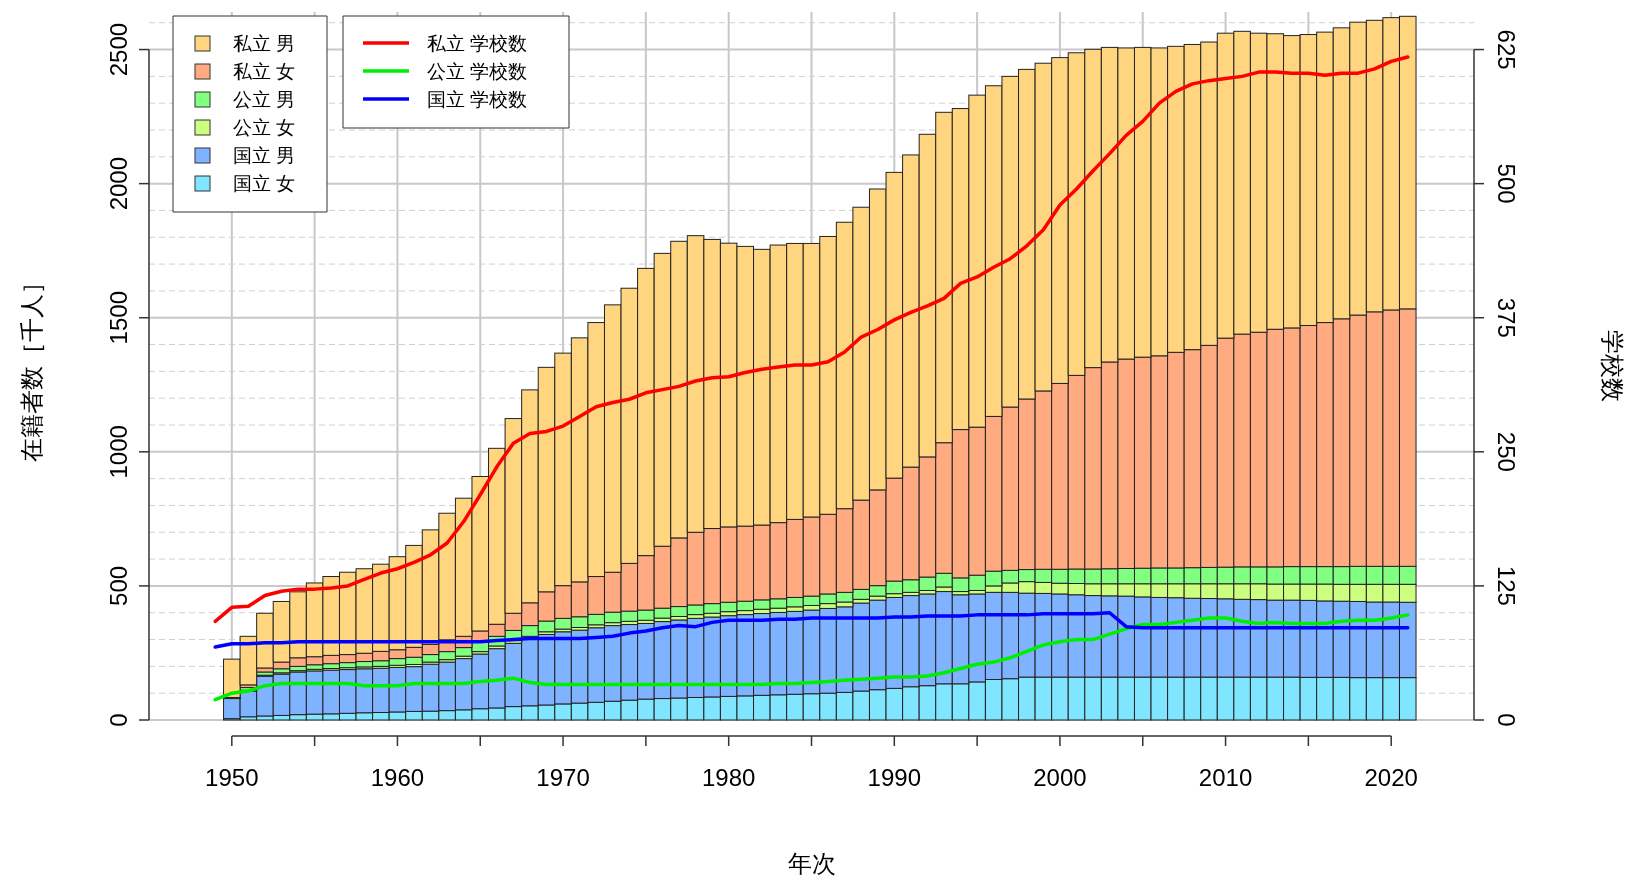 The width and height of the screenshot is (1634, 884). What do you see at coordinates (477, 71) in the screenshot?
I see `legend-label: 公立 学校数` at bounding box center [477, 71].